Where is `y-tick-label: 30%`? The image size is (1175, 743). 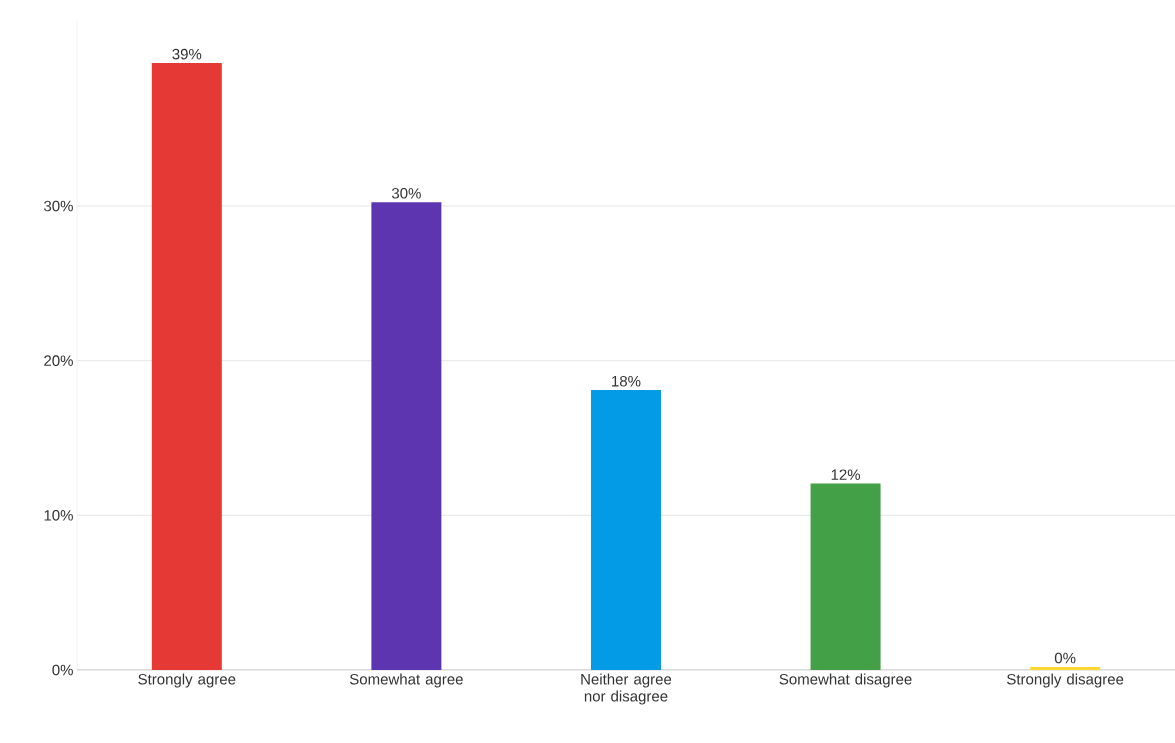
y-tick-label: 30% is located at coordinates (58, 206).